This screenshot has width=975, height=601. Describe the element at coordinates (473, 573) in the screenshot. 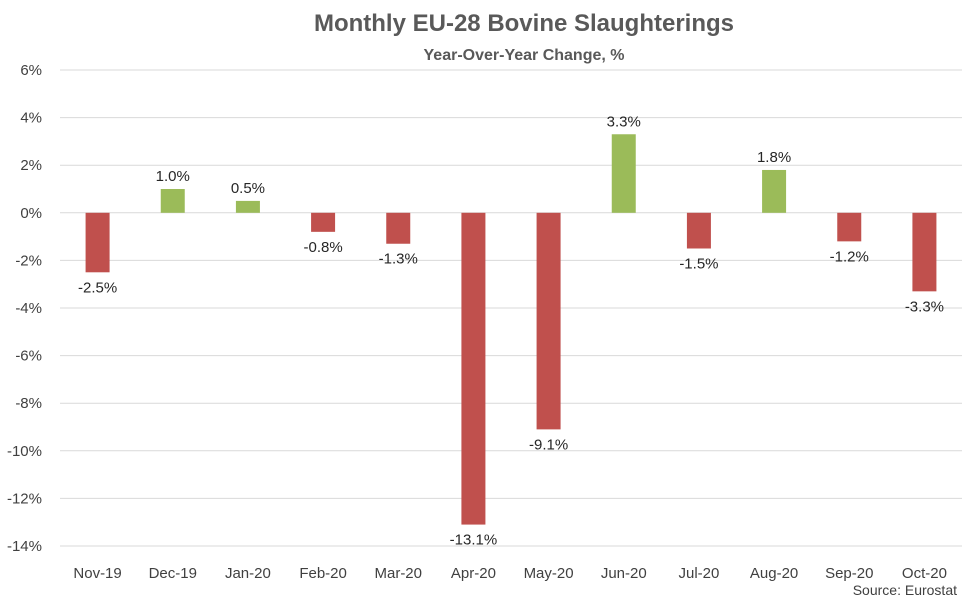

I see `x-tick-label: Apr-20` at that location.